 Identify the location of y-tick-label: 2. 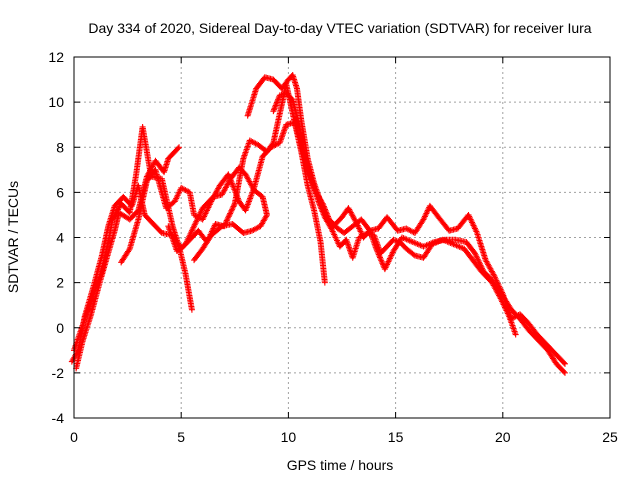
(60, 283).